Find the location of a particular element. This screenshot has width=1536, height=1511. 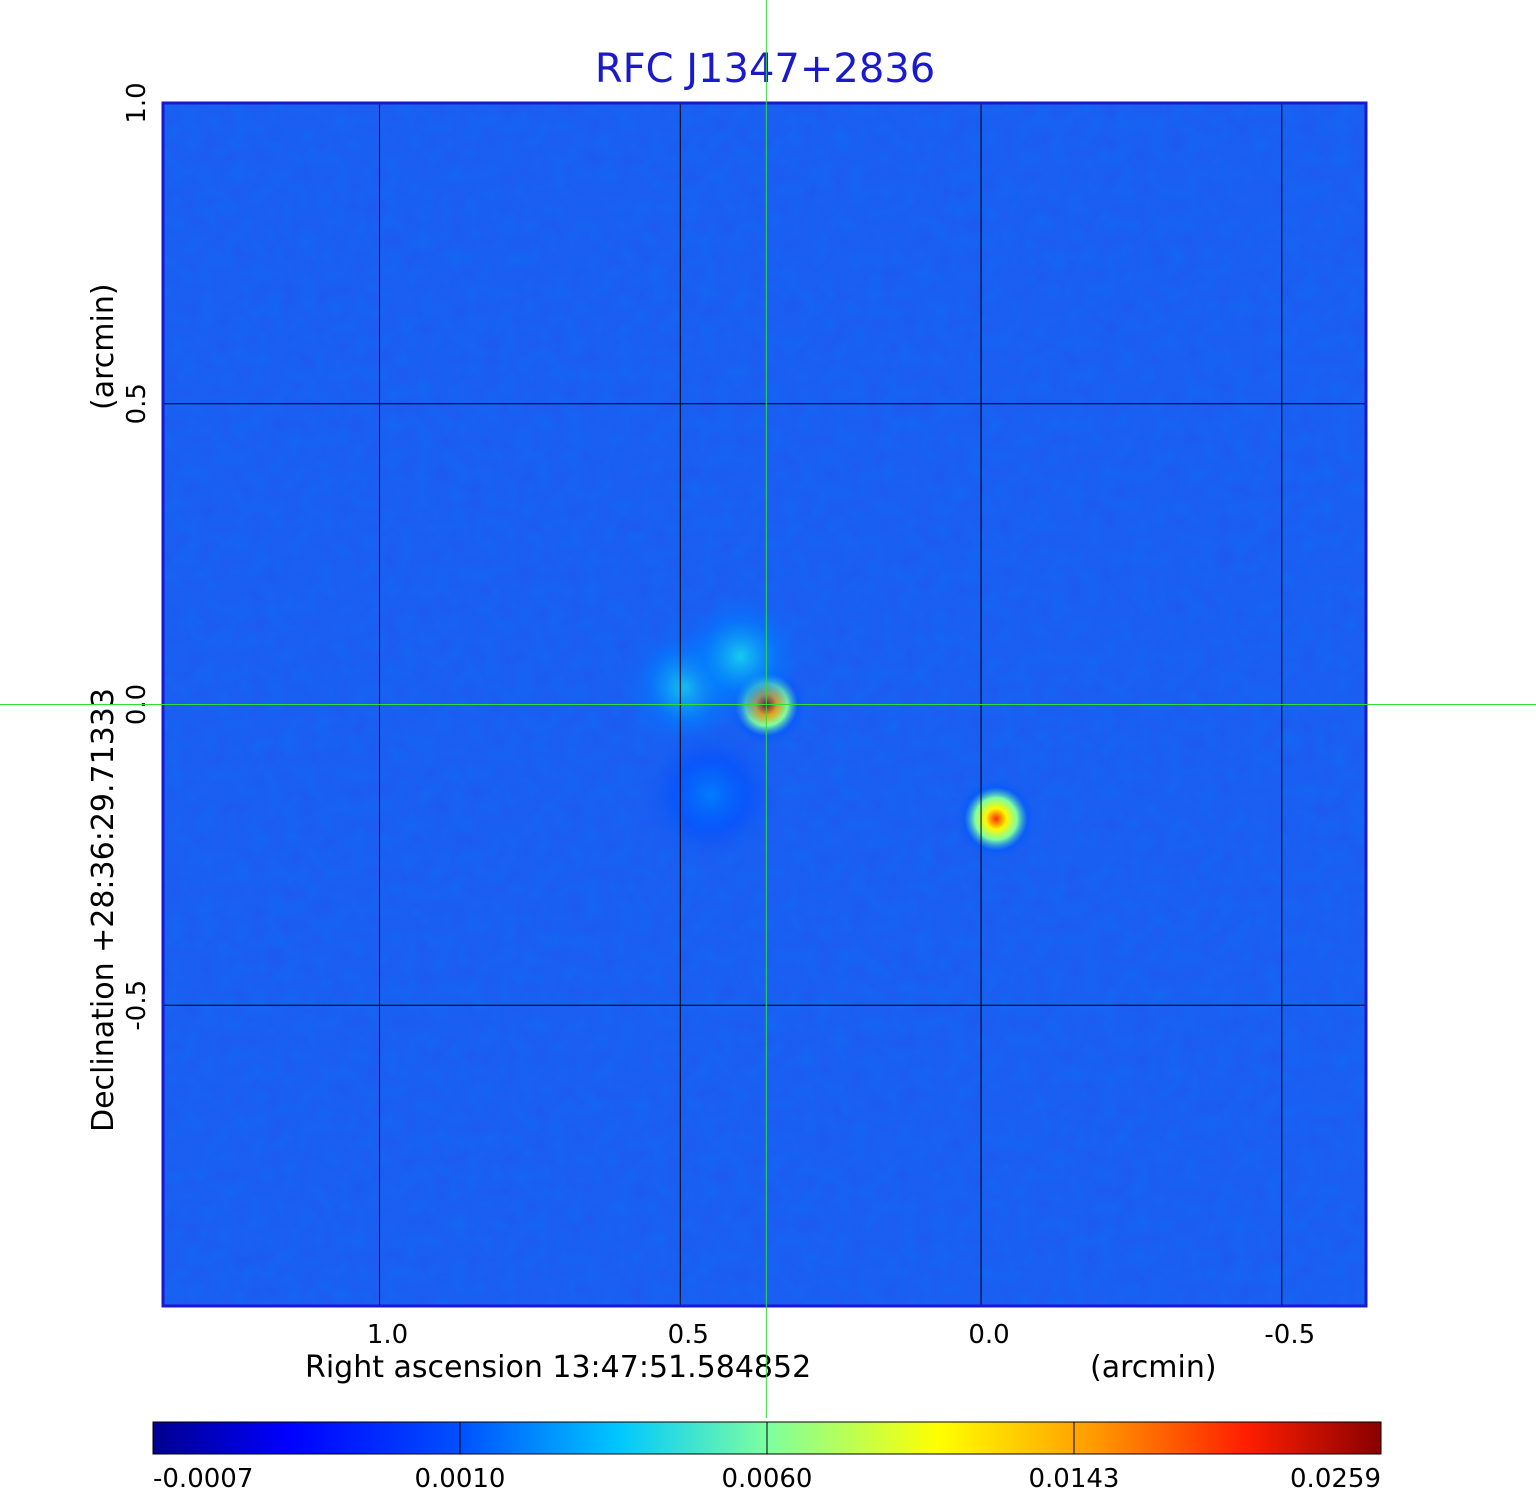

colorbar-tick-label: 0.0259 is located at coordinates (1335, 1479).